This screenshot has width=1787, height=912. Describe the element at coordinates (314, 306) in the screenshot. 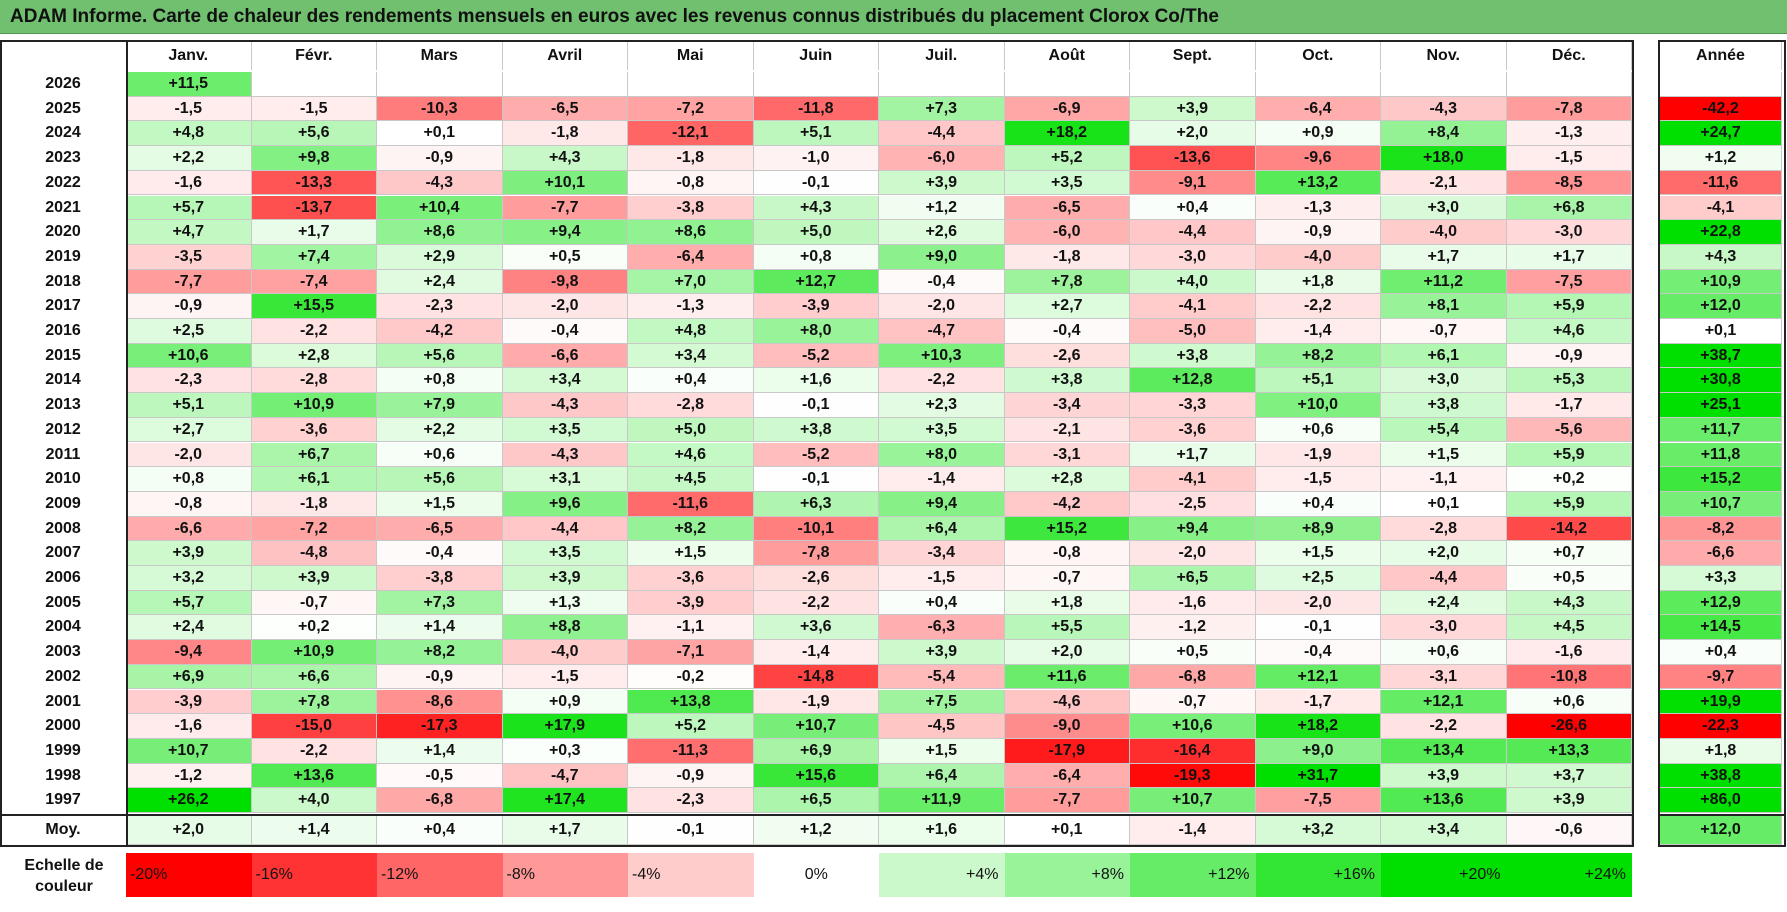

I see `heatmap-cell: +15,5` at that location.